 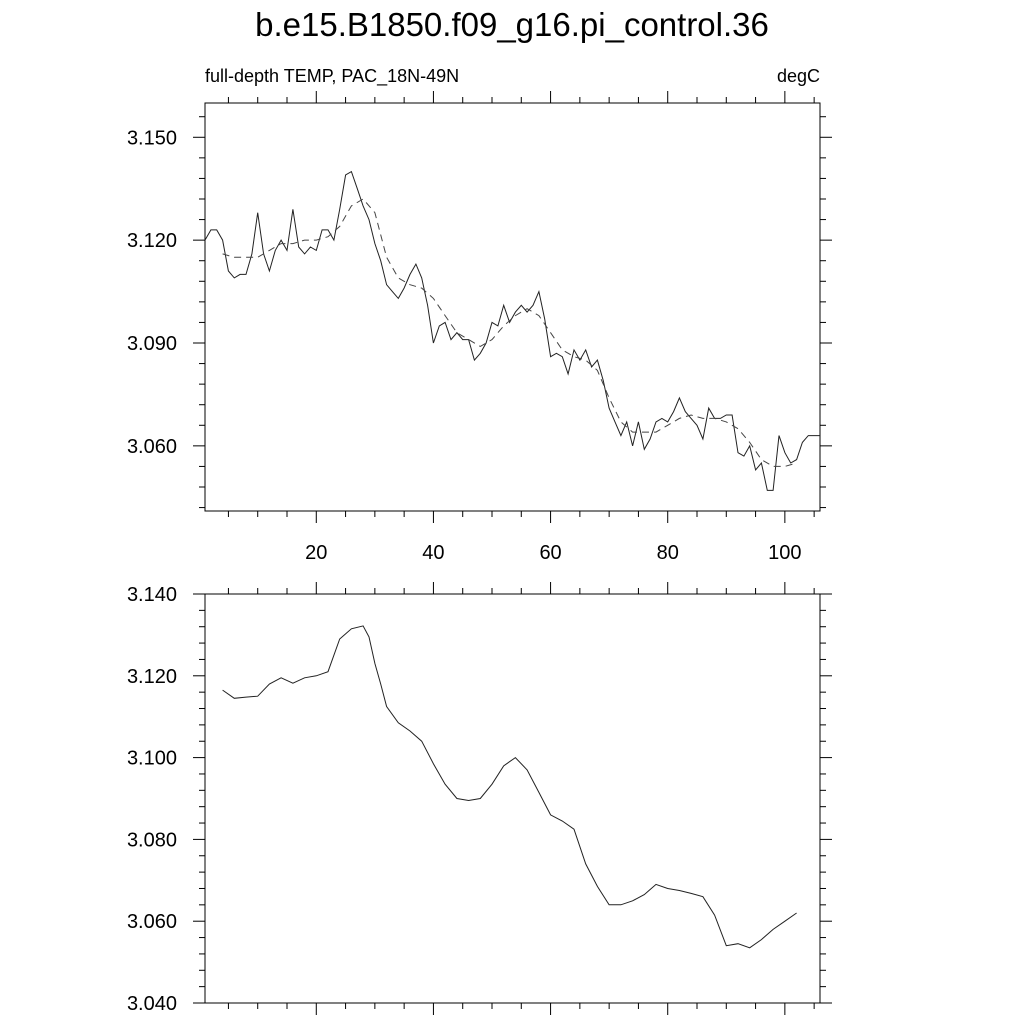 What do you see at coordinates (152, 138) in the screenshot?
I see `y-tick-label: 3.150` at bounding box center [152, 138].